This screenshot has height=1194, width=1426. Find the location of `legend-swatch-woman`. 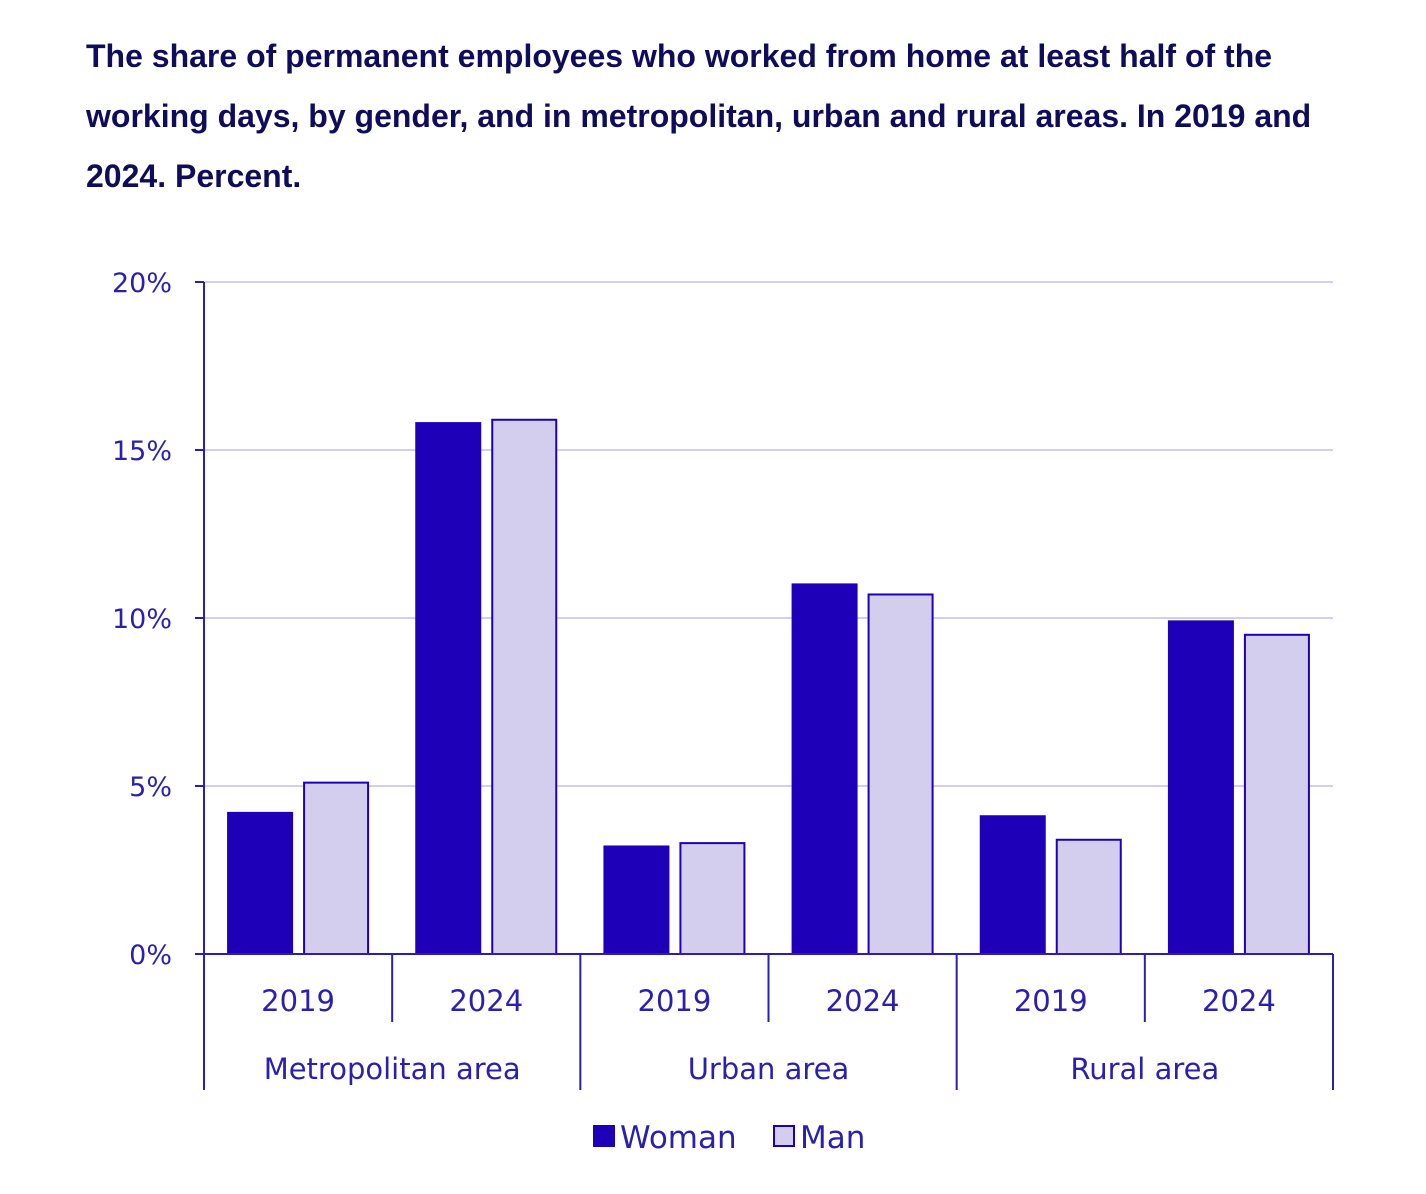

legend-swatch-woman is located at coordinates (604, 1136).